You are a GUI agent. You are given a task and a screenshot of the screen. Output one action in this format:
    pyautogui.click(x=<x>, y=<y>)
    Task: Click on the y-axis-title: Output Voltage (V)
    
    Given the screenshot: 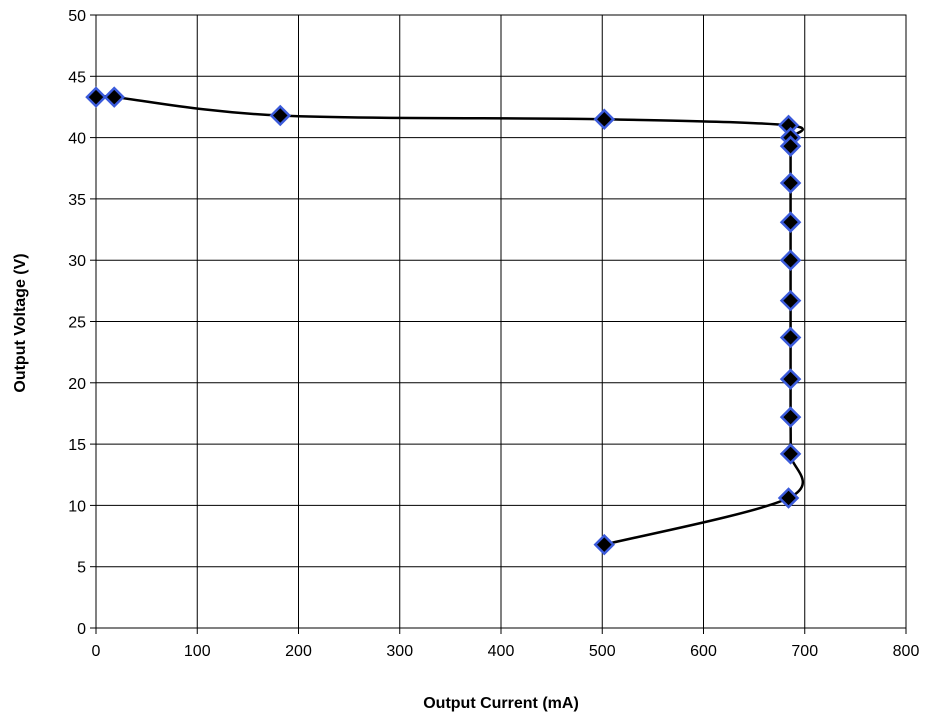 What is the action you would take?
    pyautogui.click(x=20, y=322)
    